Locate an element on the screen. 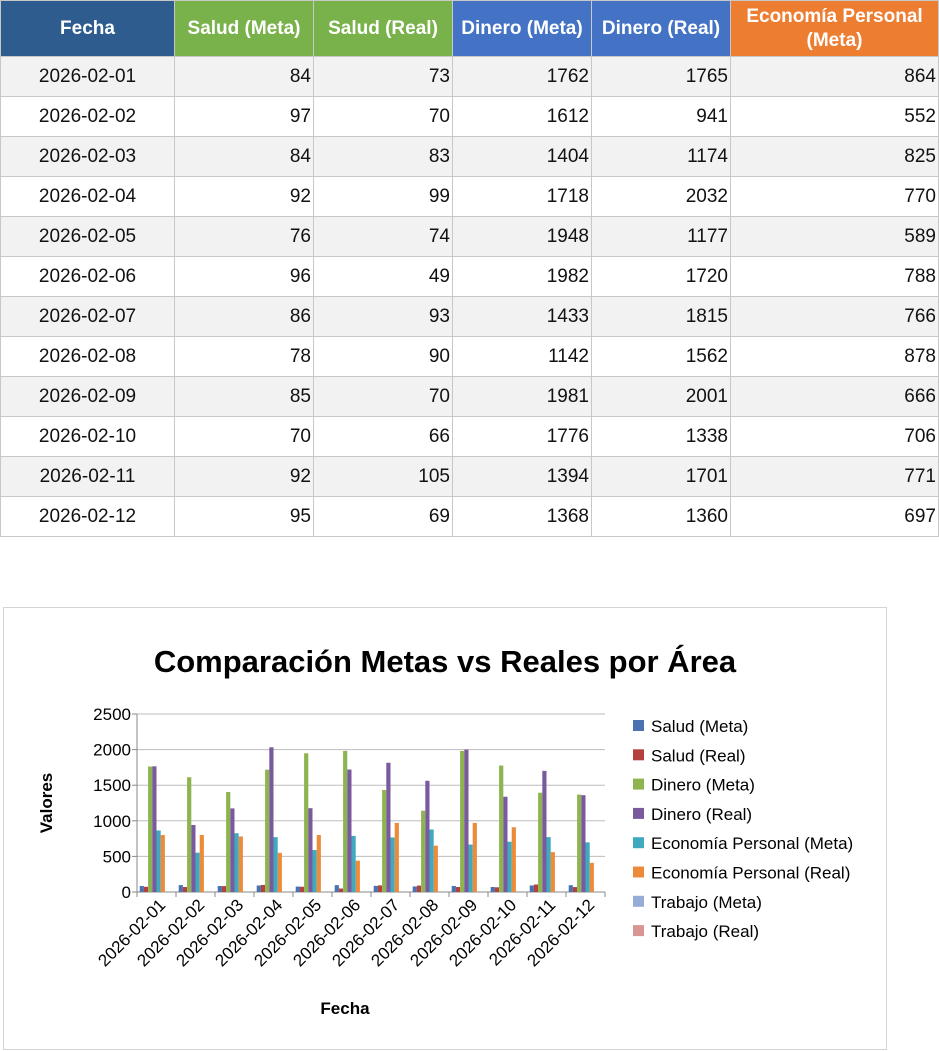  value-cell: 697 is located at coordinates (834, 516).